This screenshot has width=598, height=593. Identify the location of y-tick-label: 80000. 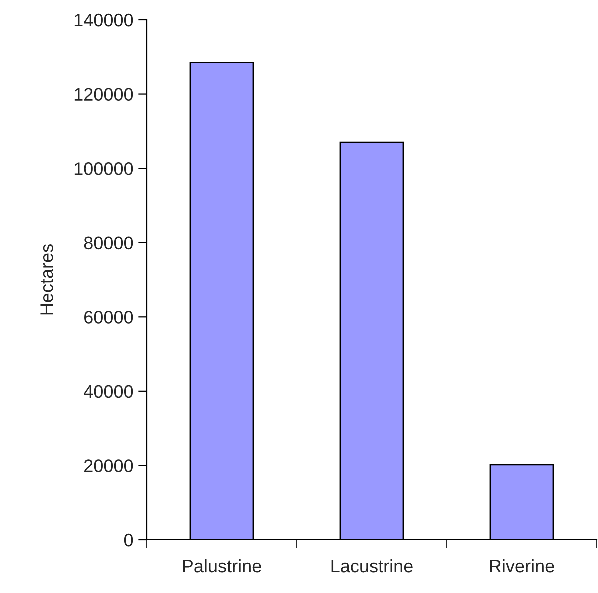
(109, 243).